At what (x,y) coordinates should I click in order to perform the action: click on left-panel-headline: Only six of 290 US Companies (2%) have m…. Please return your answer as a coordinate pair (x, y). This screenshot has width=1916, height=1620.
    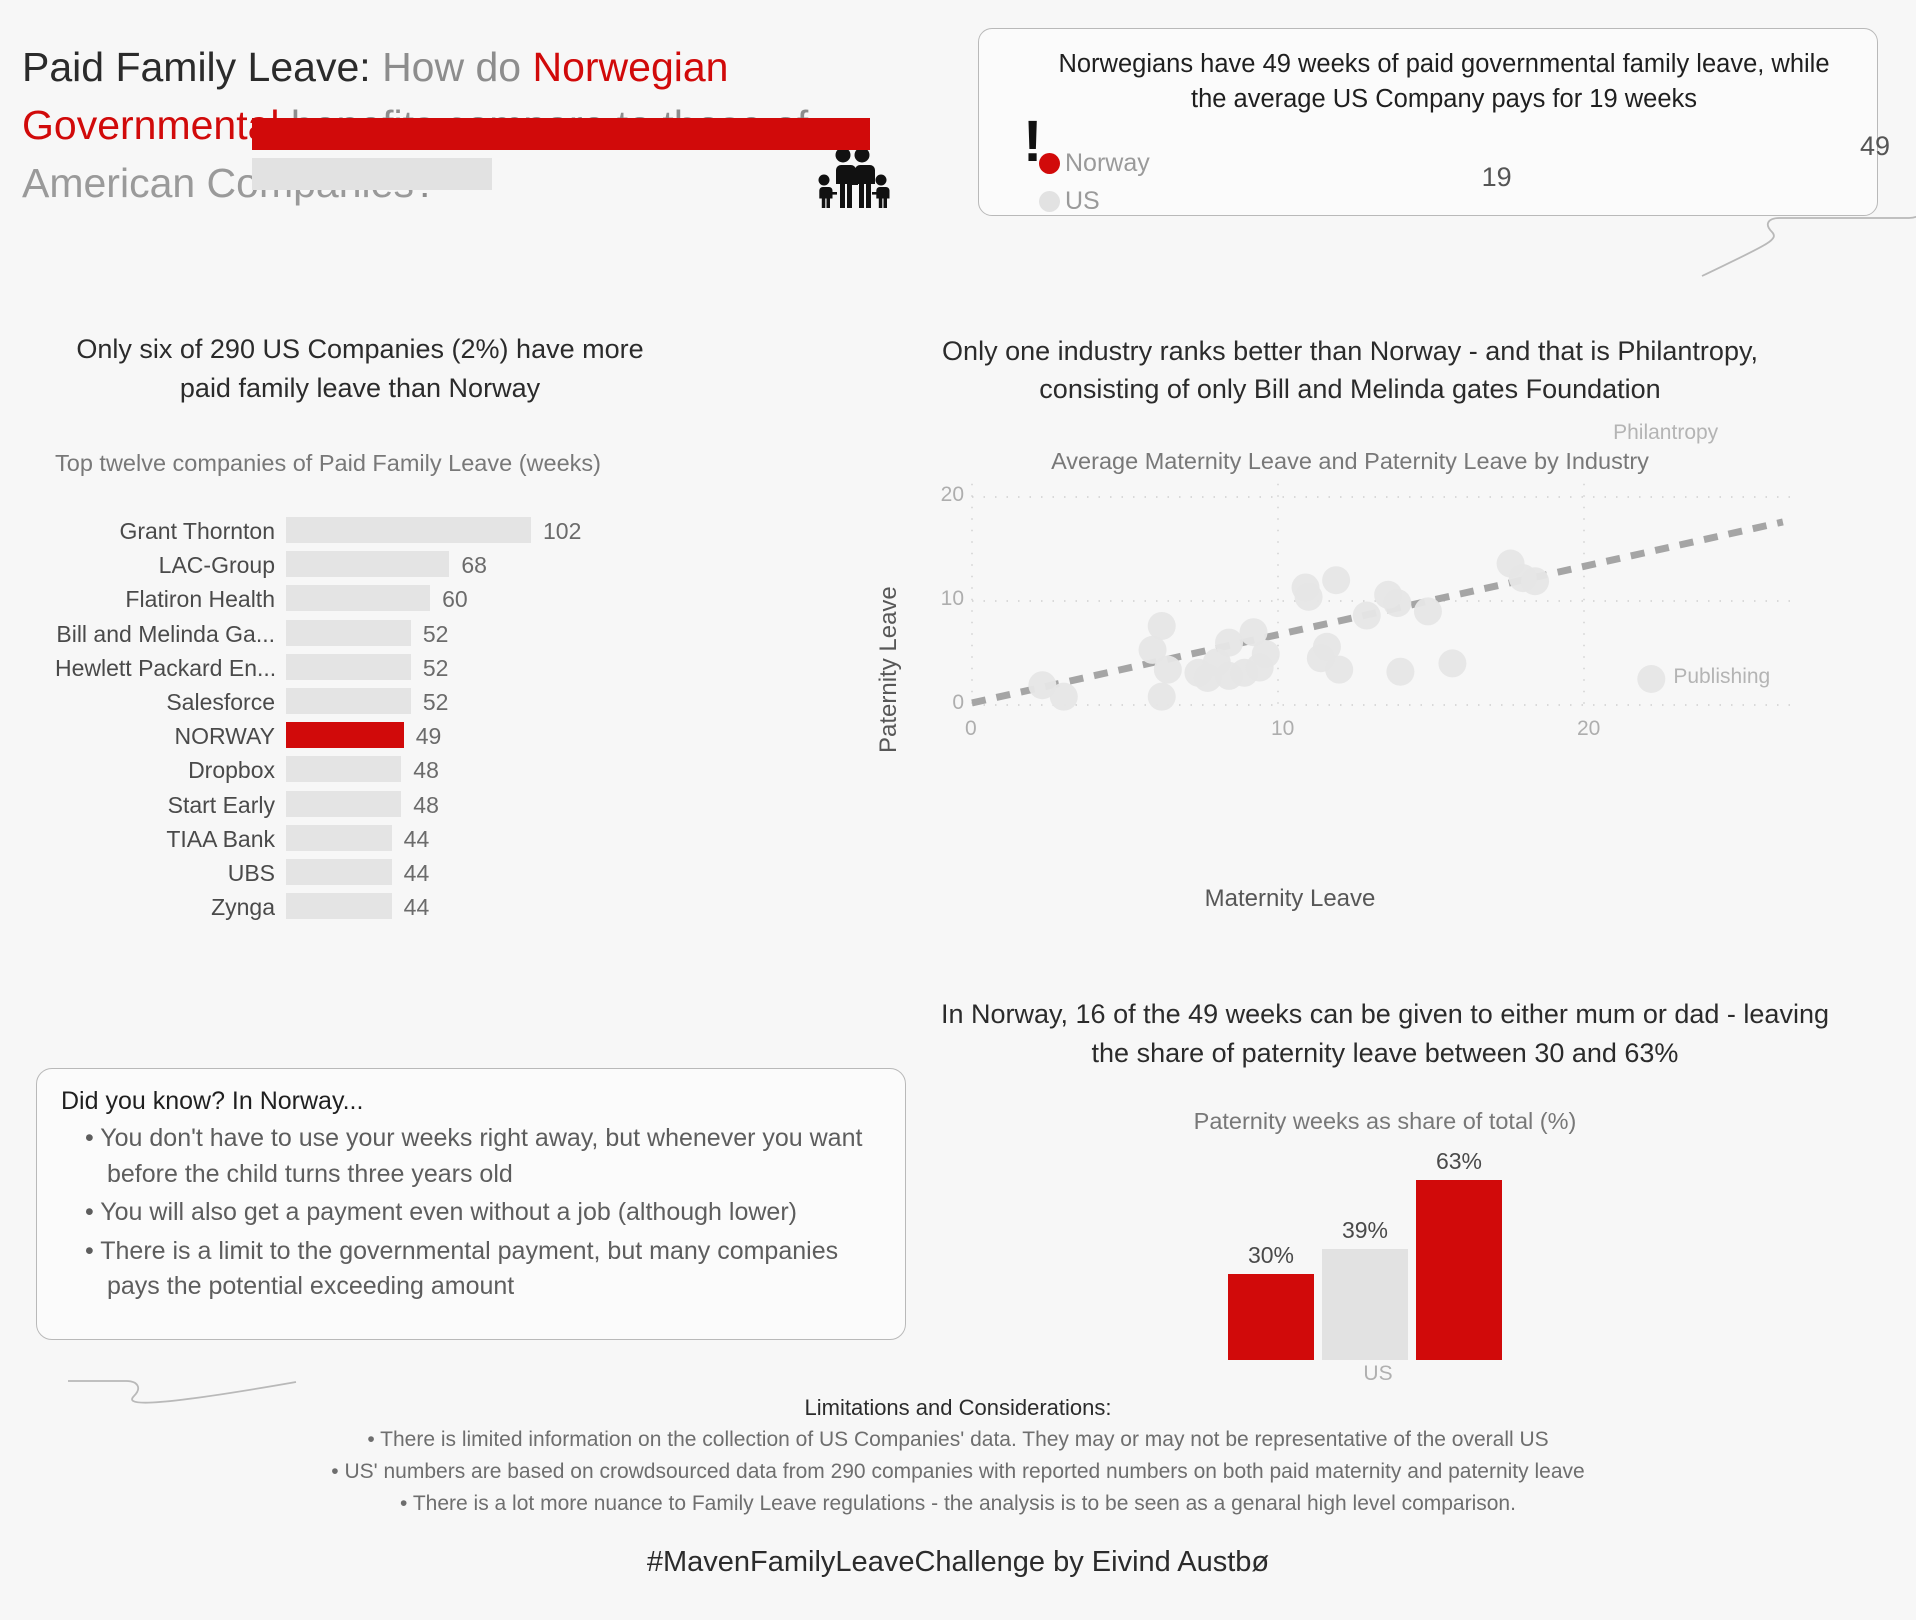
    Looking at the image, I should click on (360, 368).